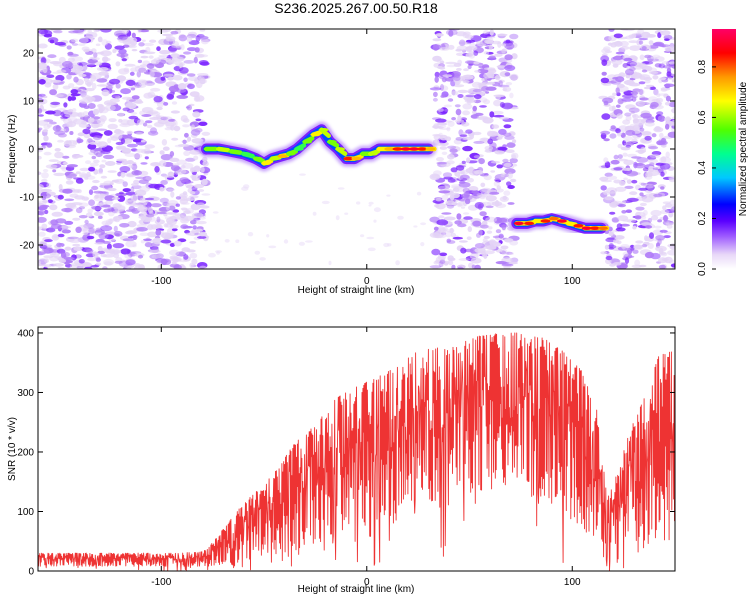  I want to click on x-tick-label: 0, so click(367, 582).